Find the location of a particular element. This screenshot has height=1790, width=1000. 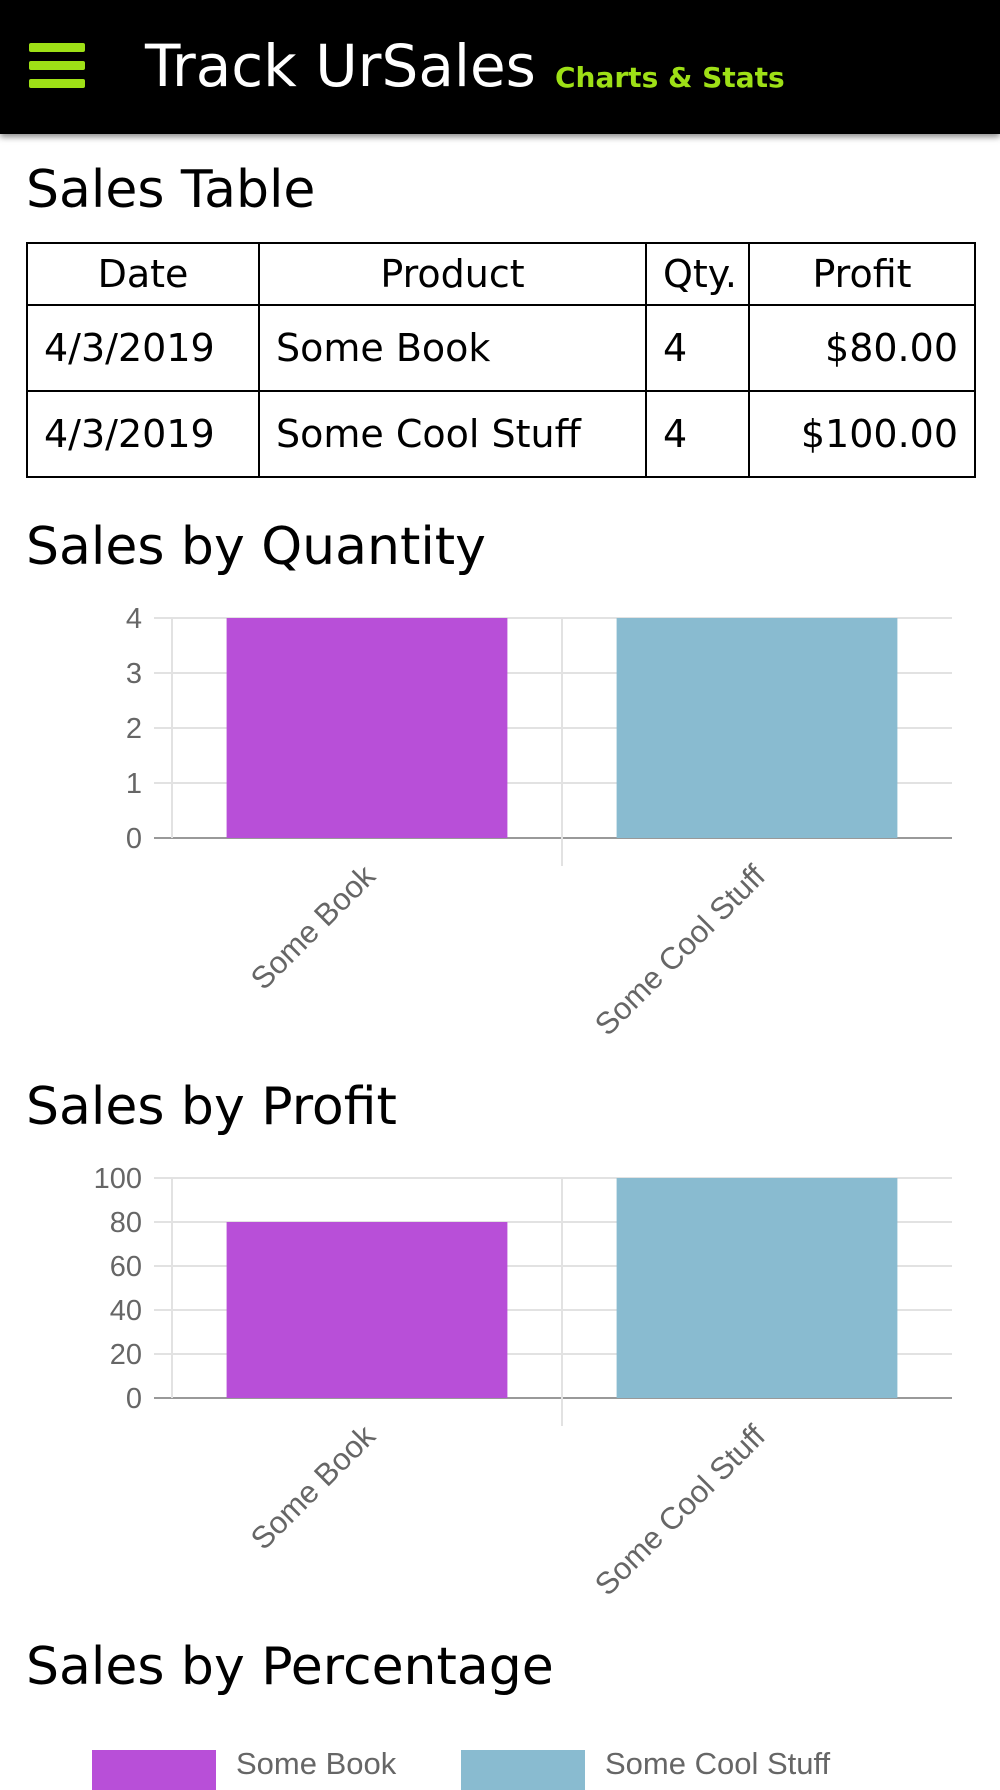

table-row: 4/3/2019 Some Book 4 $80.00 is located at coordinates (501, 348).